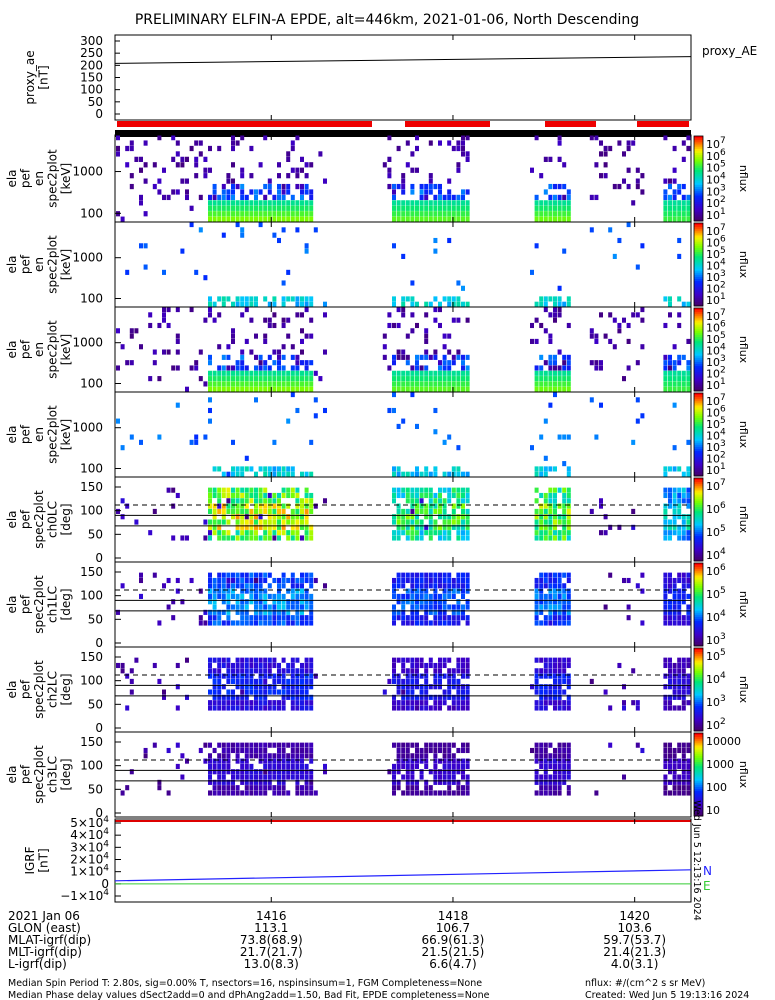  I want to click on pa3-cells, so click(405, 769).